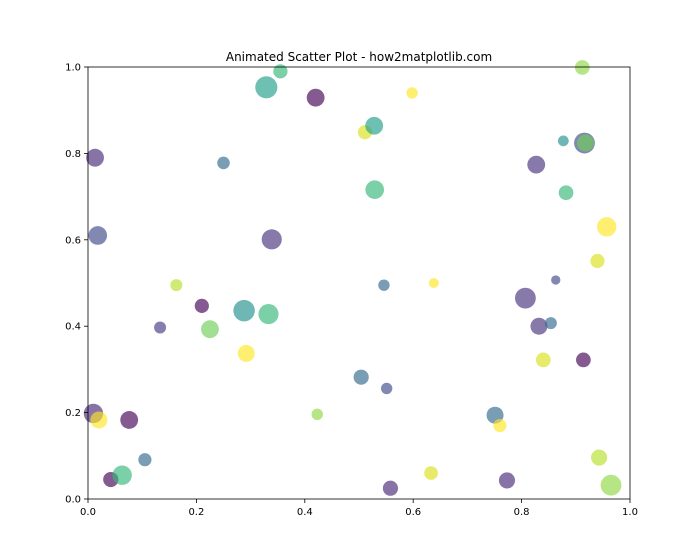 This screenshot has width=700, height=560. What do you see at coordinates (359, 508) in the screenshot?
I see `x-axis: 0.0 0.2 0.4 0.6 0.8 1.0` at bounding box center [359, 508].